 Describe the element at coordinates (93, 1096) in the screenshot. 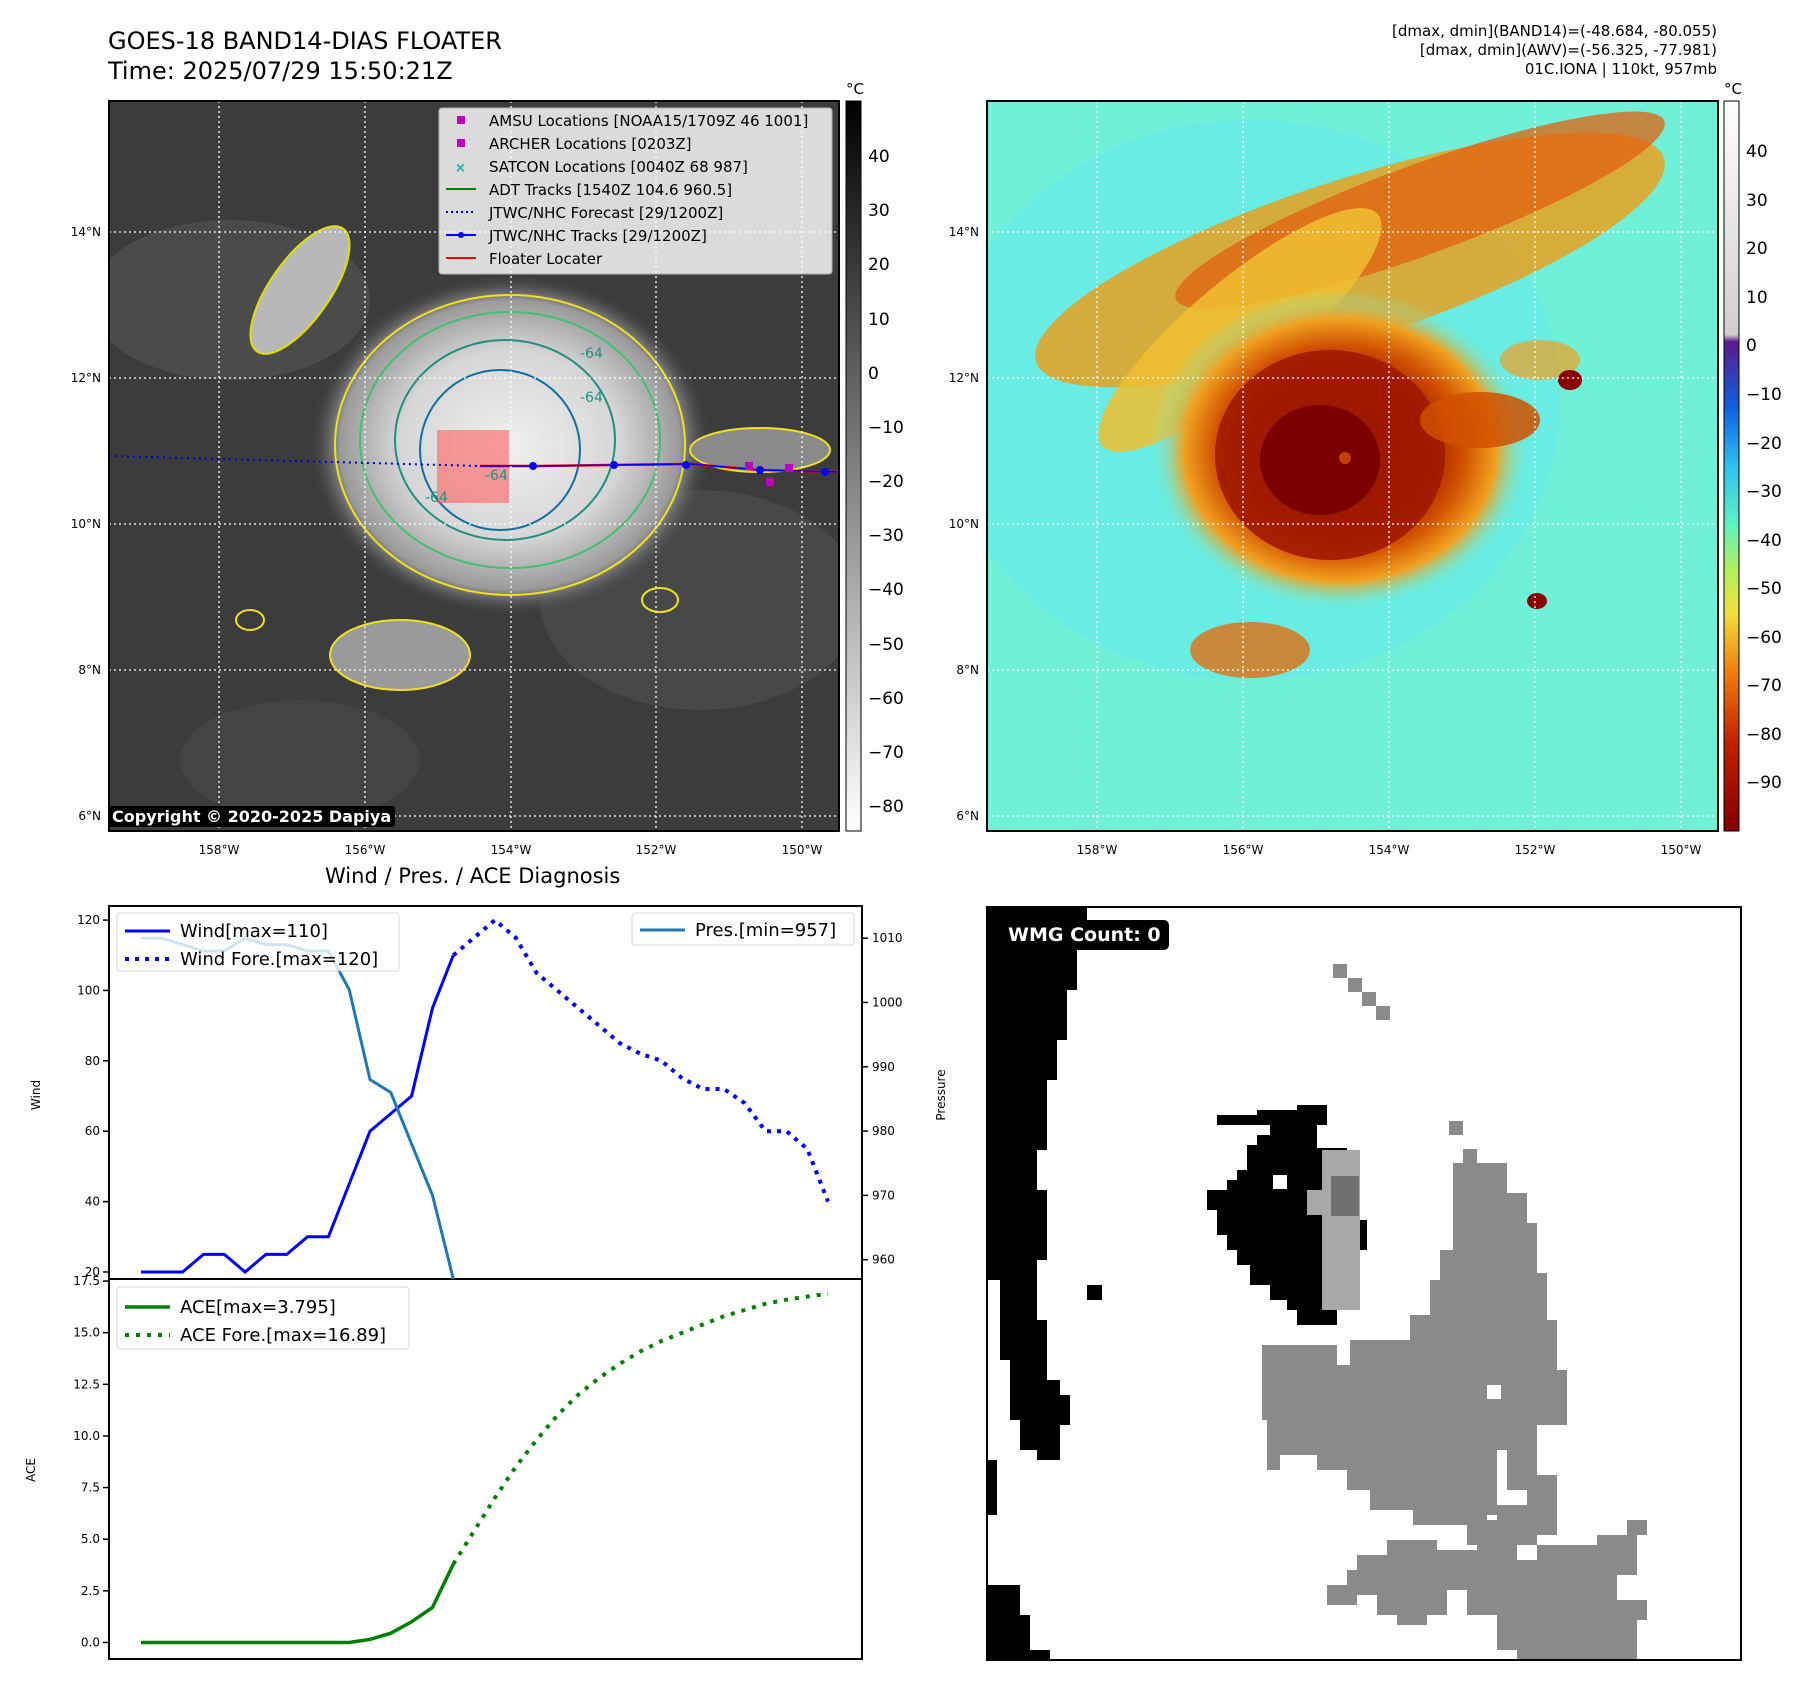

I see `wind-yticks: 20 40 60 80 100 120` at that location.